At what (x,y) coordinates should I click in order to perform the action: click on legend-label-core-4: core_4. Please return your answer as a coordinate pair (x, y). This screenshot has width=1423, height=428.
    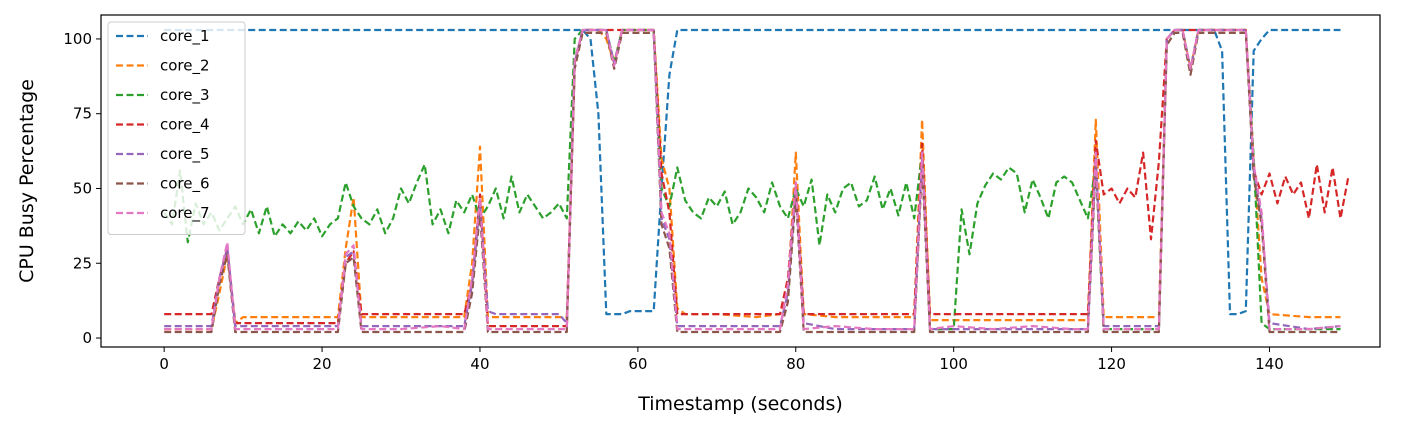
    Looking at the image, I should click on (185, 125).